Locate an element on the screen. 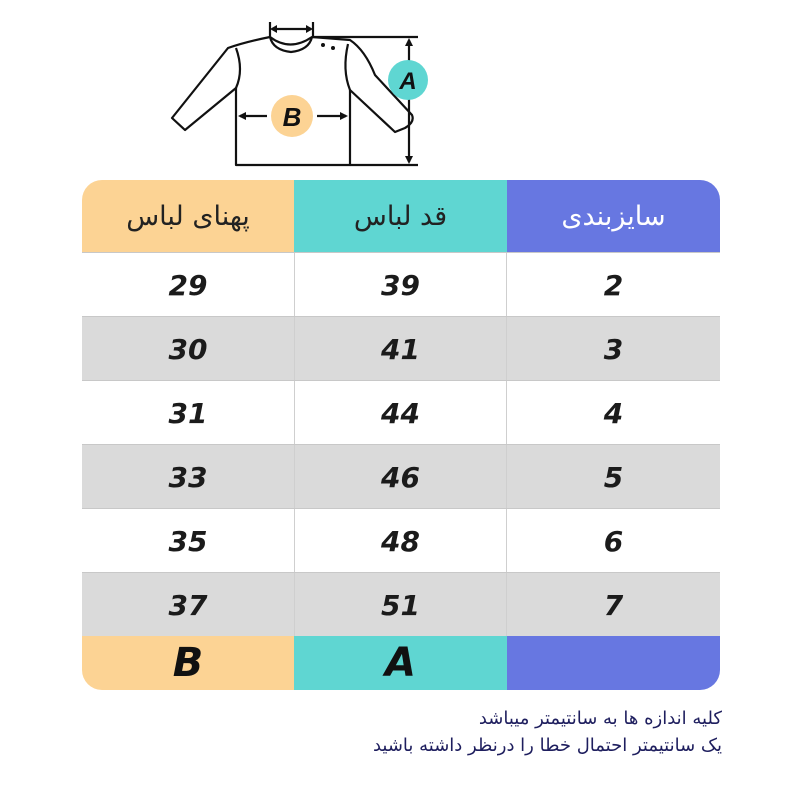 The image size is (800, 800). header-size: سایزبندی is located at coordinates (613, 216).